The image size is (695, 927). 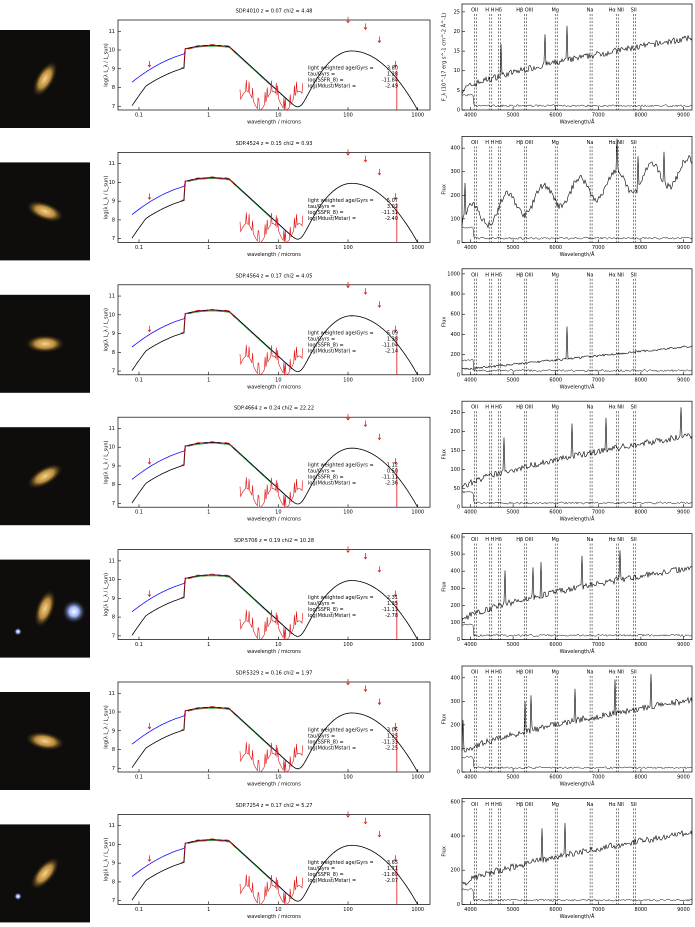 What do you see at coordinates (113, 864) in the screenshot?
I see `y-tick-label: 9` at bounding box center [113, 864].